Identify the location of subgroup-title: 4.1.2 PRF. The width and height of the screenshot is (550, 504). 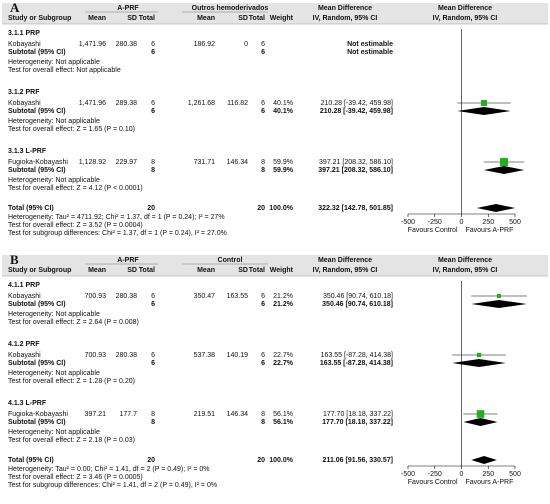
(24, 344).